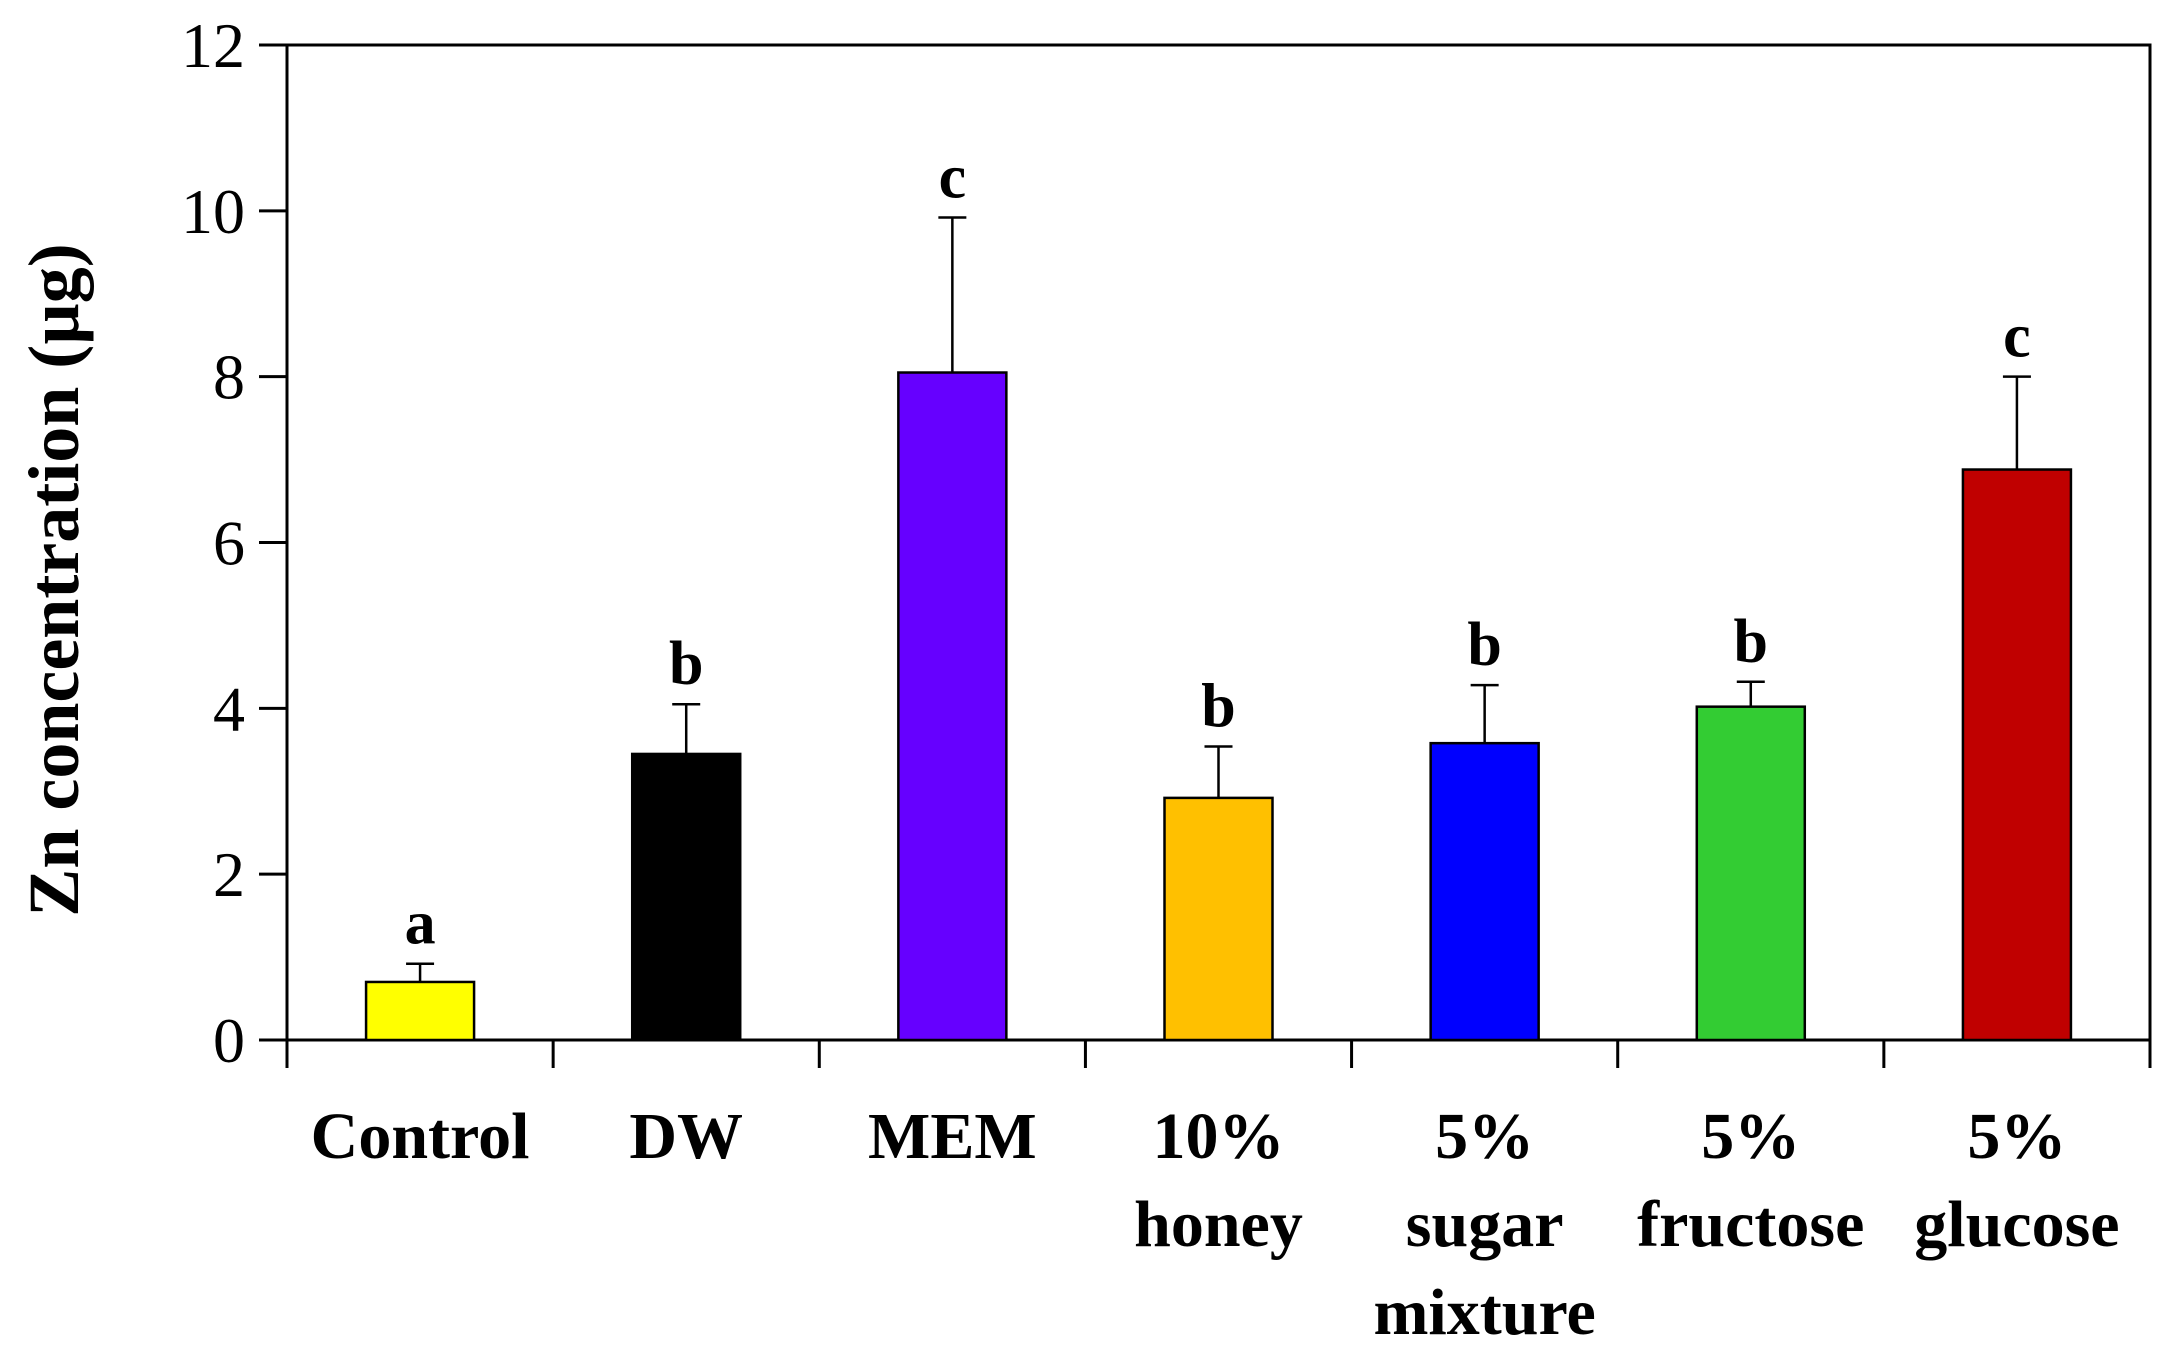 The width and height of the screenshot is (2162, 1348). I want to click on y-tick-label: 8, so click(229, 377).